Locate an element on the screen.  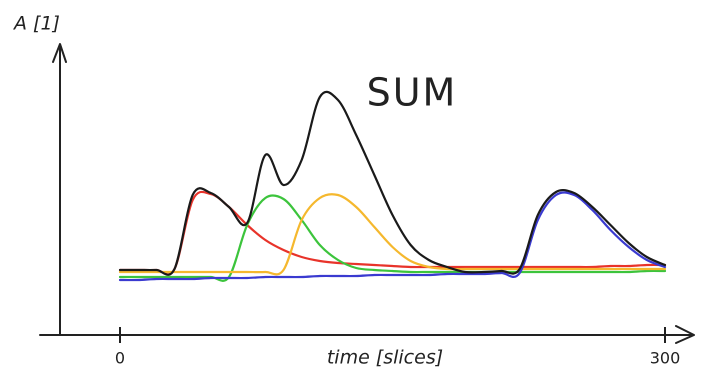
x-axis-label: time [slices] is located at coordinates (385, 358).